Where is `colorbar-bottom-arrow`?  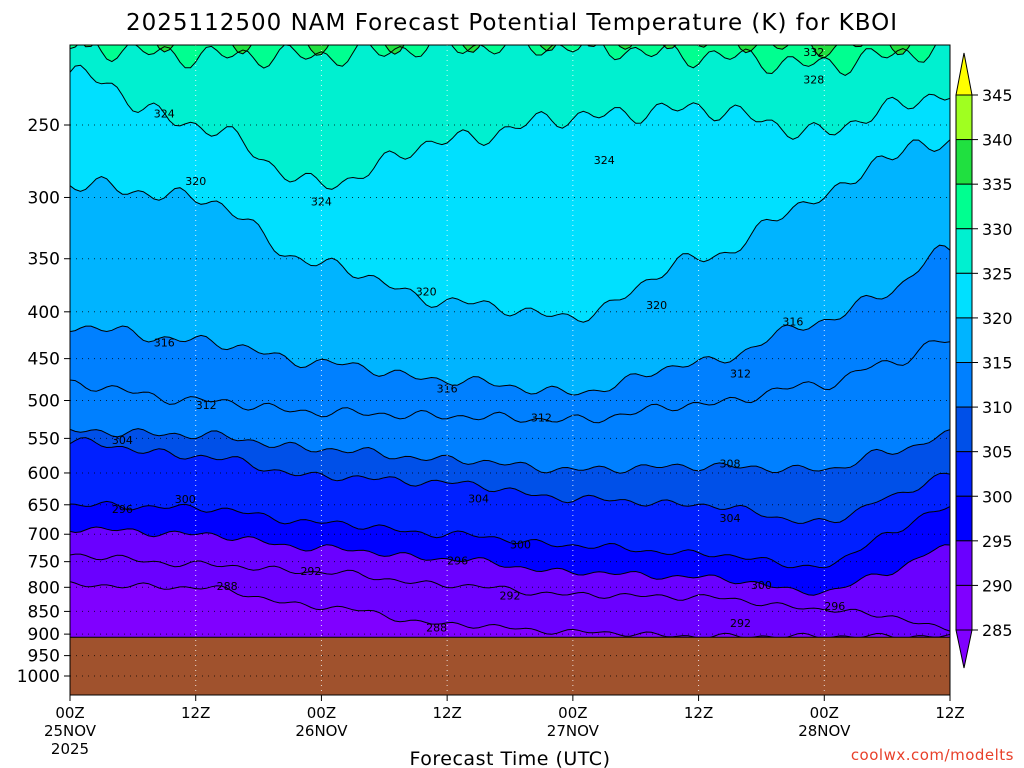
colorbar-bottom-arrow is located at coordinates (964, 649).